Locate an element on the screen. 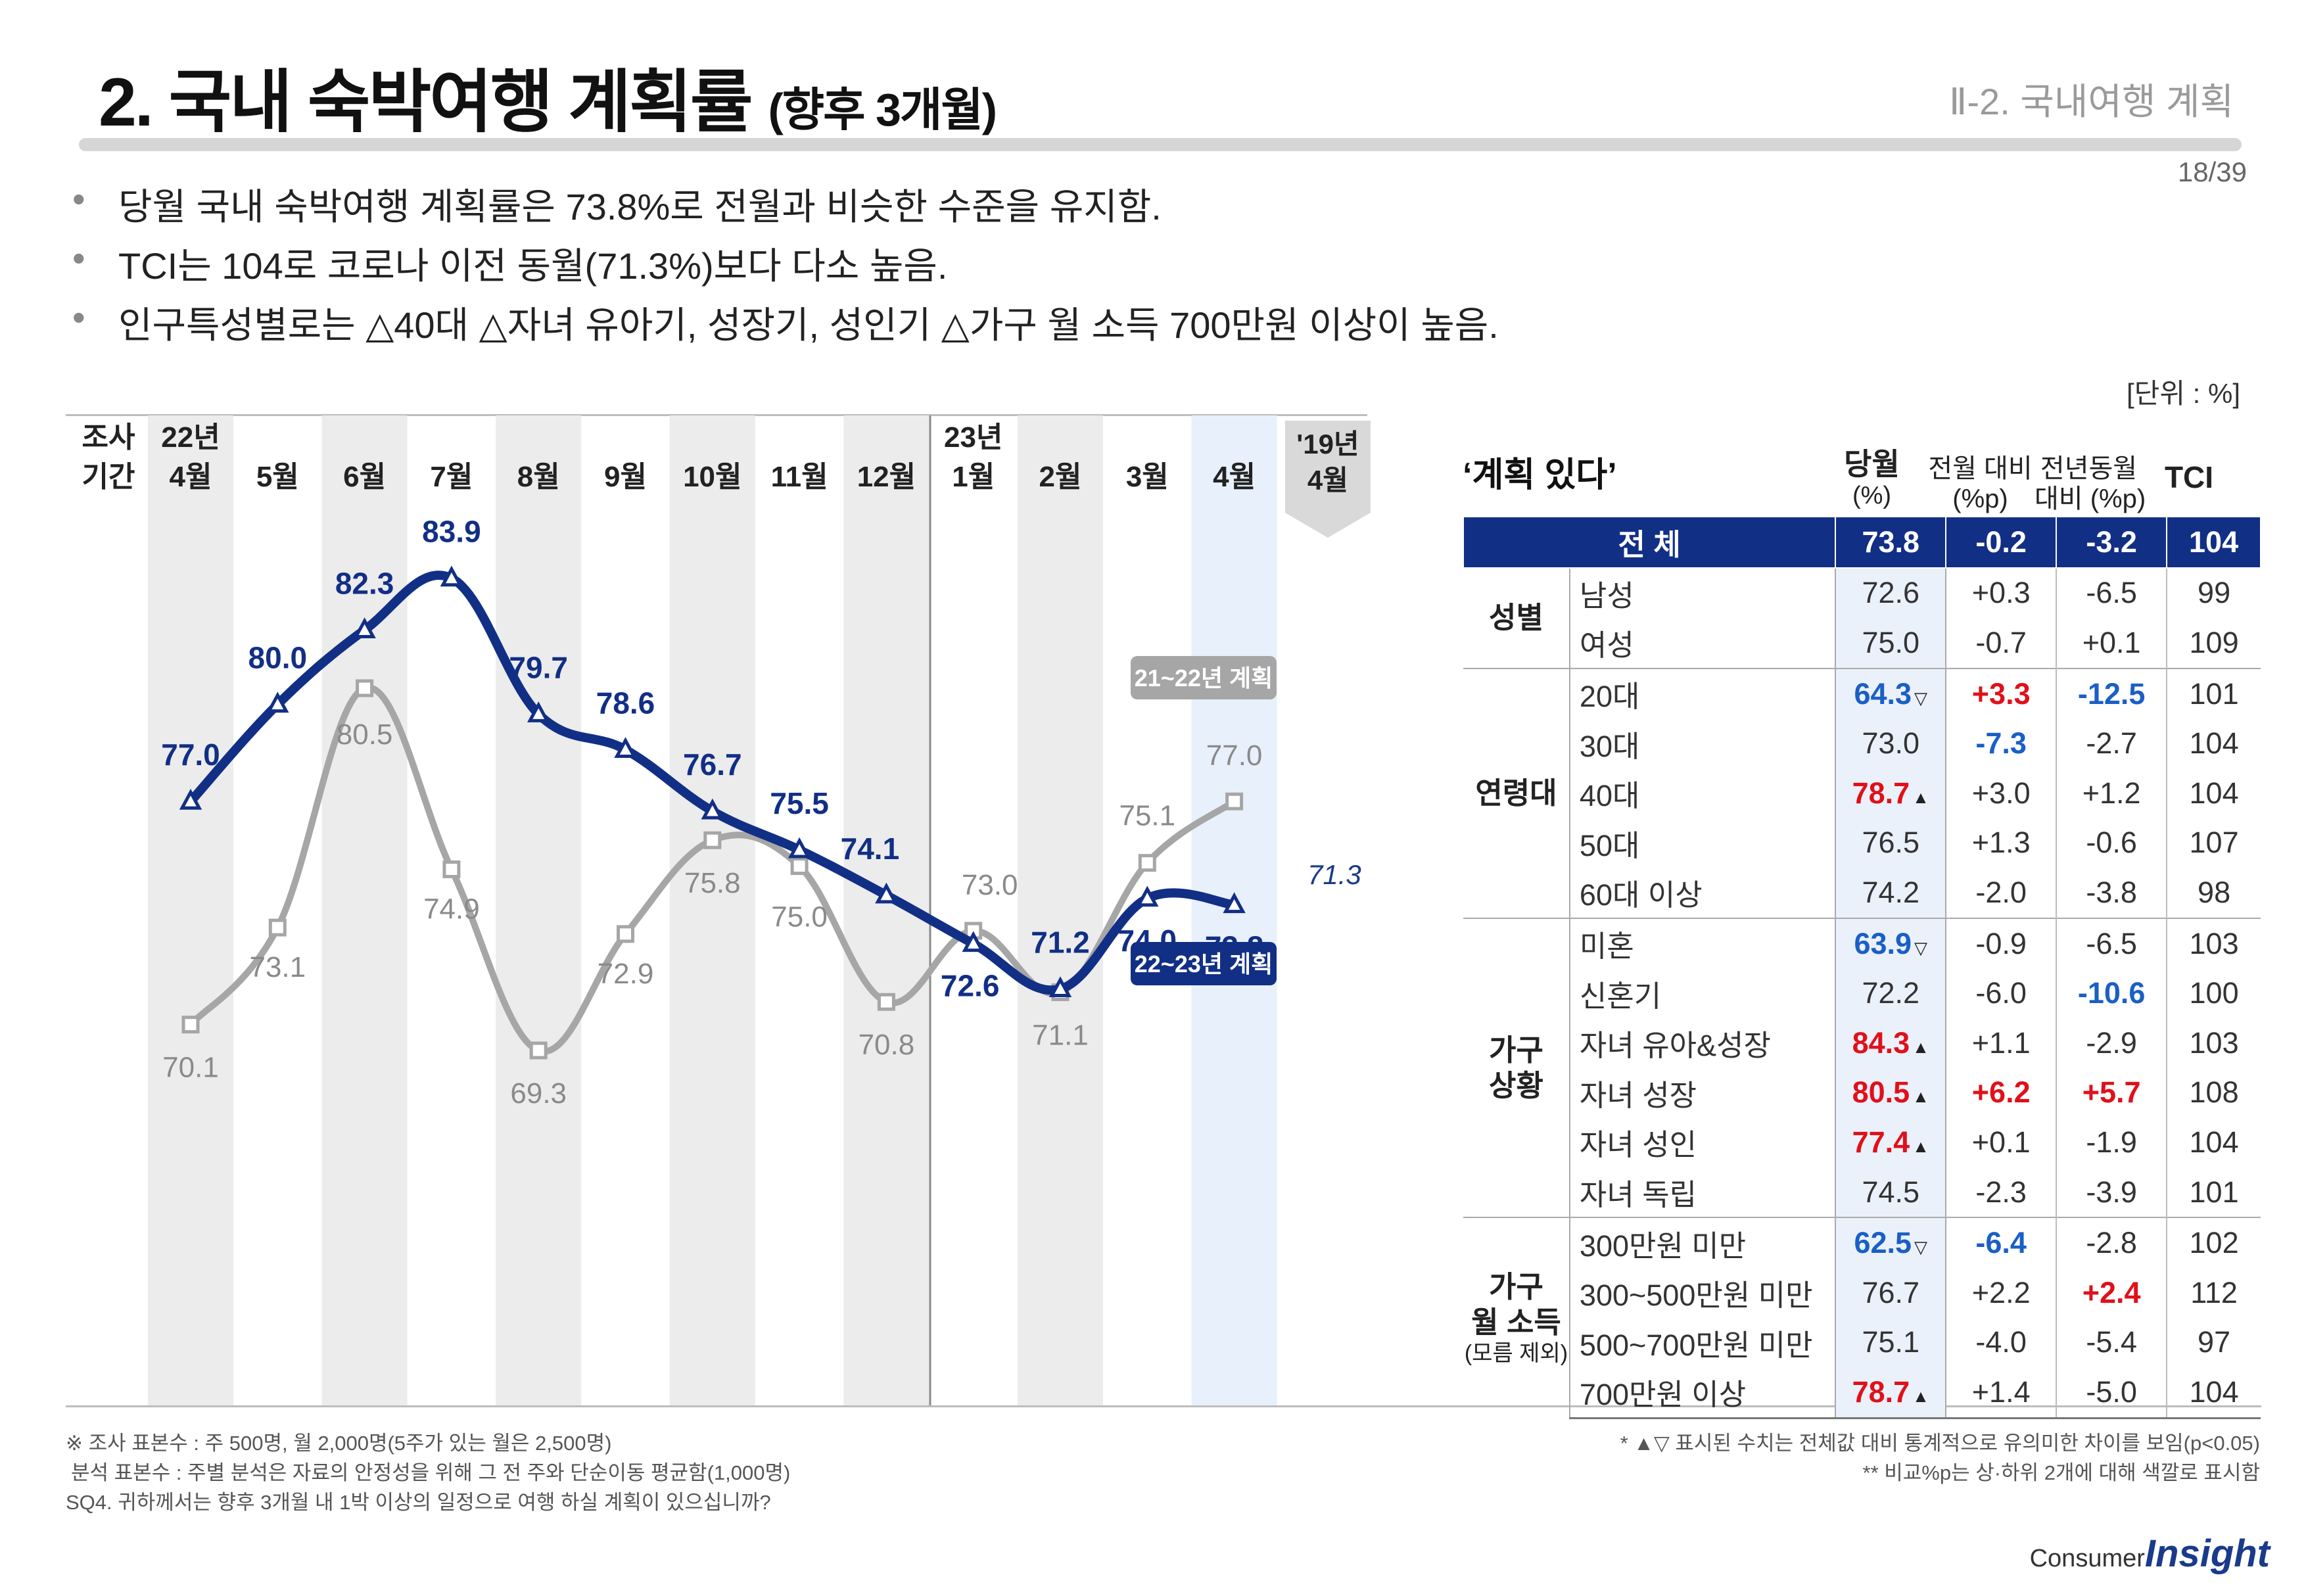 The width and height of the screenshot is (2306, 1596). row-mom: +0.1 is located at coordinates (2002, 1142).